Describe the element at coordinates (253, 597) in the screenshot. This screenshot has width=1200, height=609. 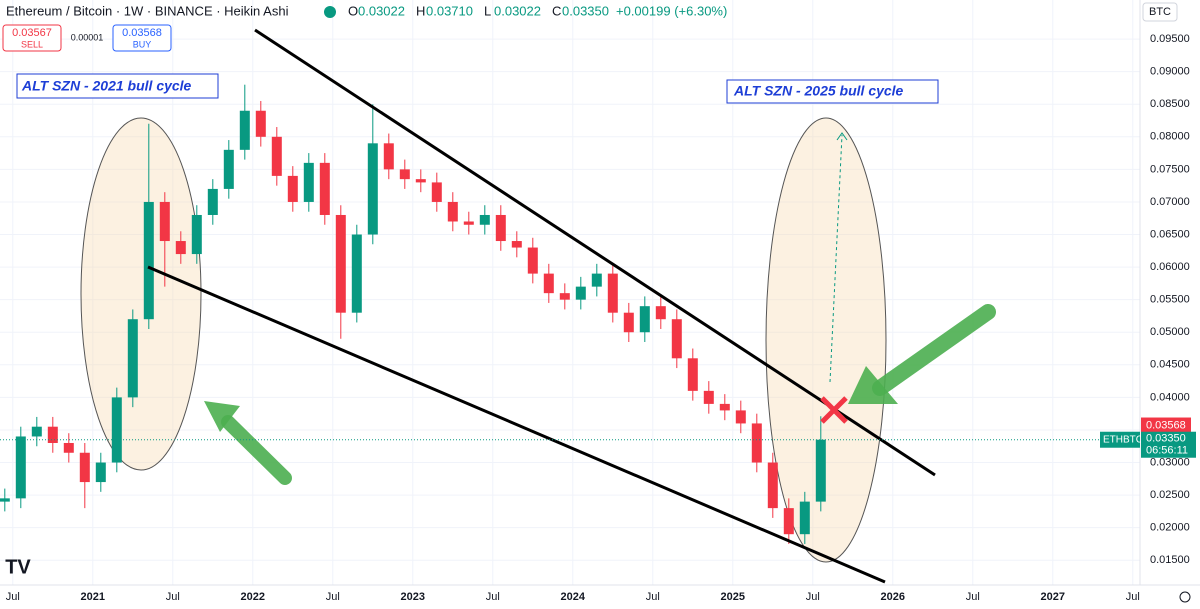
I see `x-tick-label: 2022` at that location.